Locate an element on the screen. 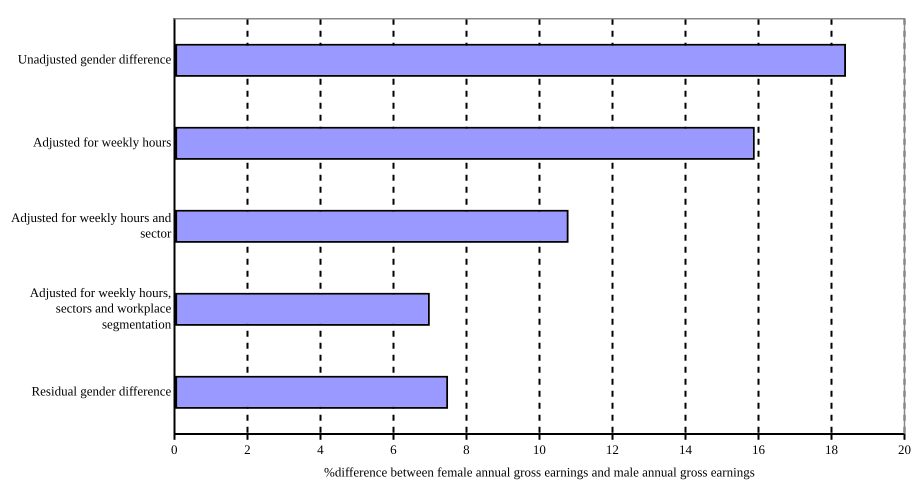 Image resolution: width=922 pixels, height=493 pixels. y-tick-label: Adjusted for weekly hours, sectors and workplace segmentation is located at coordinates (101, 308).